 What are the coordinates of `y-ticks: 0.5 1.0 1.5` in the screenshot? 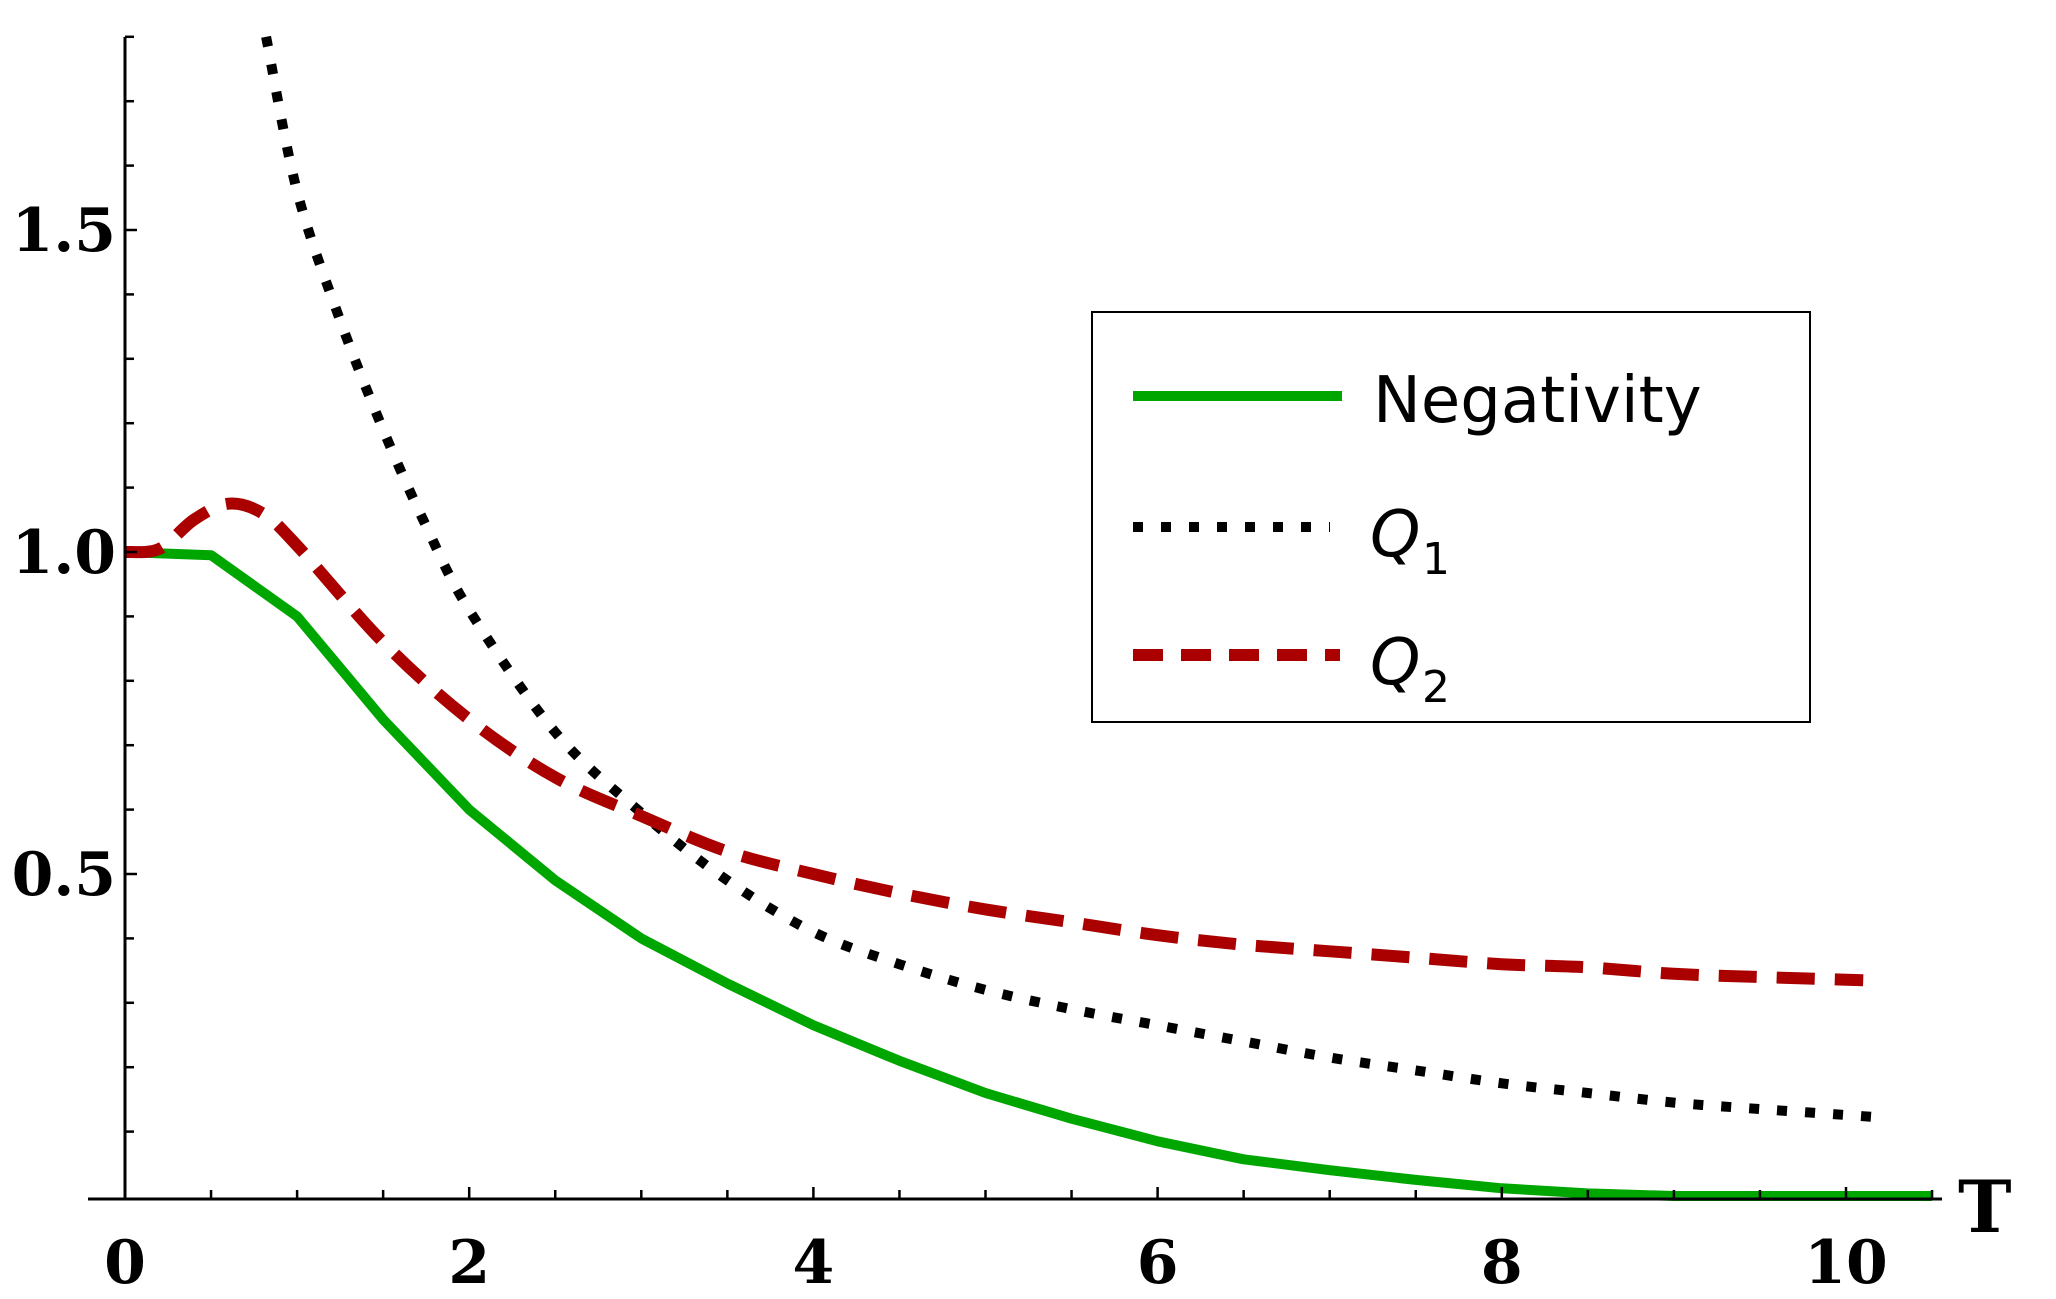 It's located at (74, 584).